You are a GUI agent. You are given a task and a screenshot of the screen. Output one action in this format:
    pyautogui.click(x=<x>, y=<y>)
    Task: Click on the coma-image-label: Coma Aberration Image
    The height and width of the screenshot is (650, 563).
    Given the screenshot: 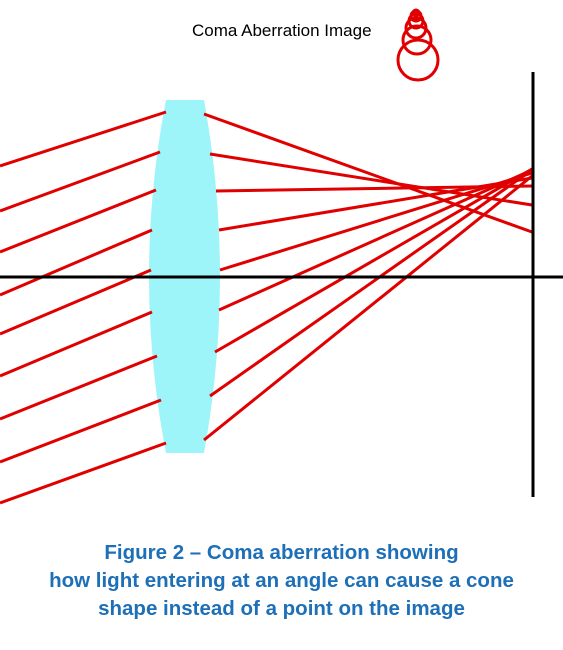 What is the action you would take?
    pyautogui.click(x=282, y=30)
    